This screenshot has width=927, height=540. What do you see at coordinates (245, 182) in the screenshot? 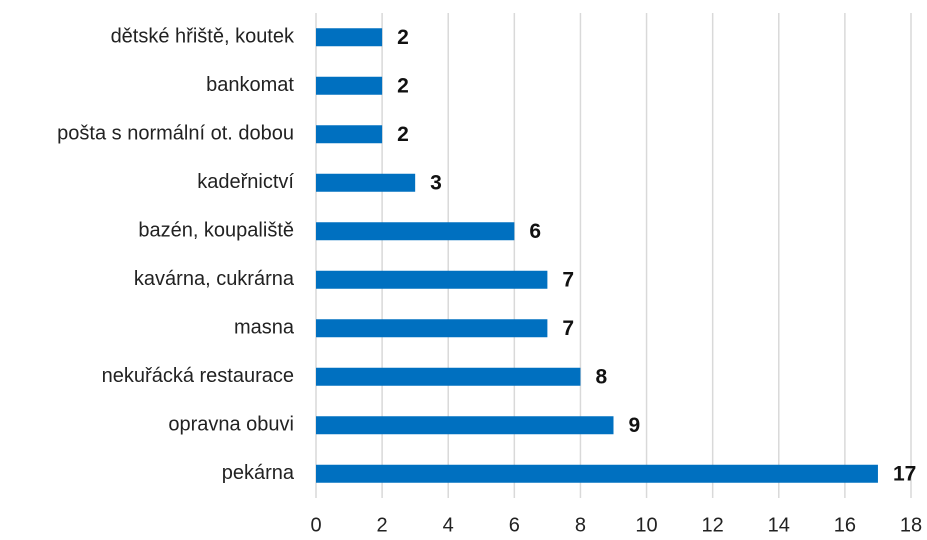
I see `y-tick-label: kadeřnictví` at bounding box center [245, 182].